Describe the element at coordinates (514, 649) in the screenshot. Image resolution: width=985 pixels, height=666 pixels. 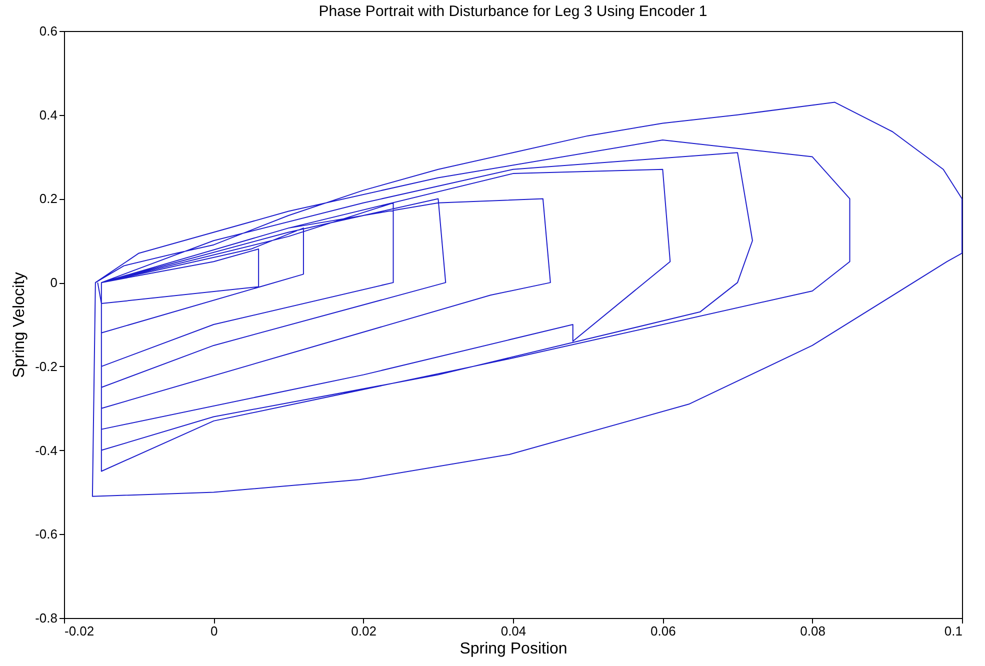
I see `x-axis-title: Spring Position` at that location.